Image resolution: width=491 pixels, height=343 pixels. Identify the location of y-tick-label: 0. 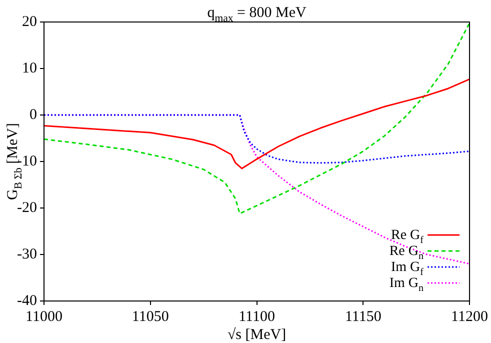
(33, 114).